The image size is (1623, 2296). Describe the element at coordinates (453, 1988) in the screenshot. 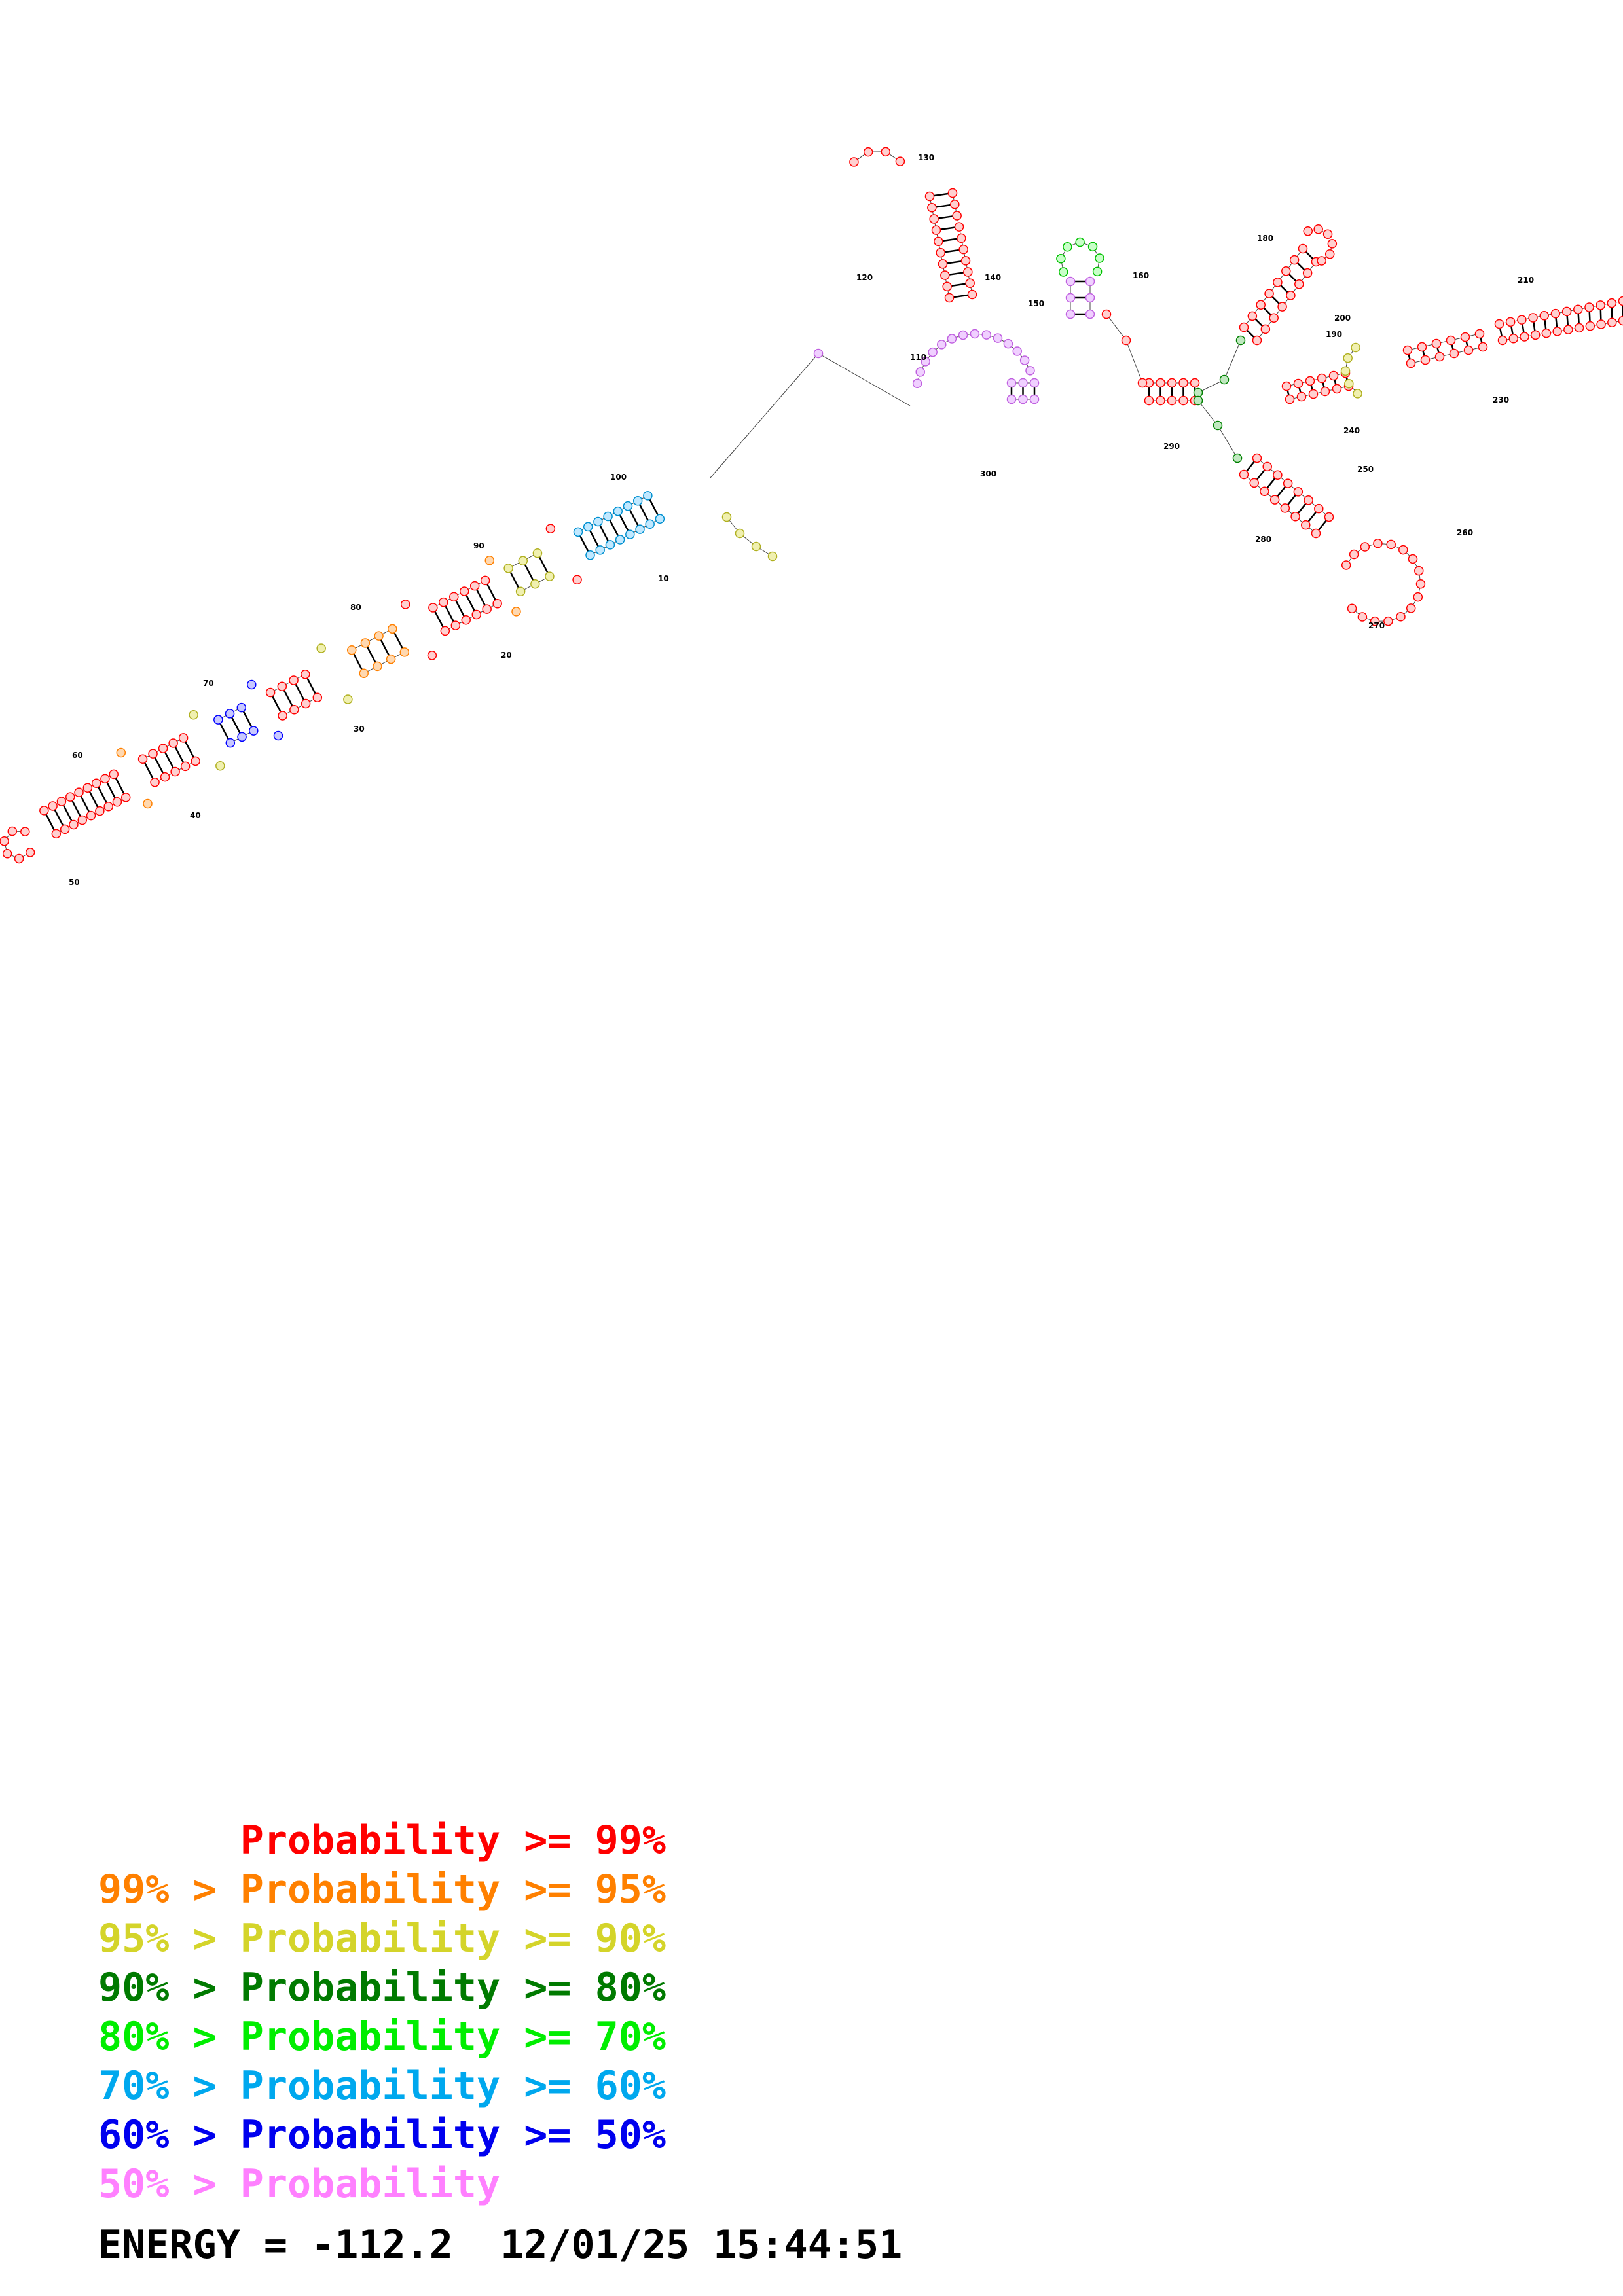

I see `legend-range: Probability >= 80%` at that location.